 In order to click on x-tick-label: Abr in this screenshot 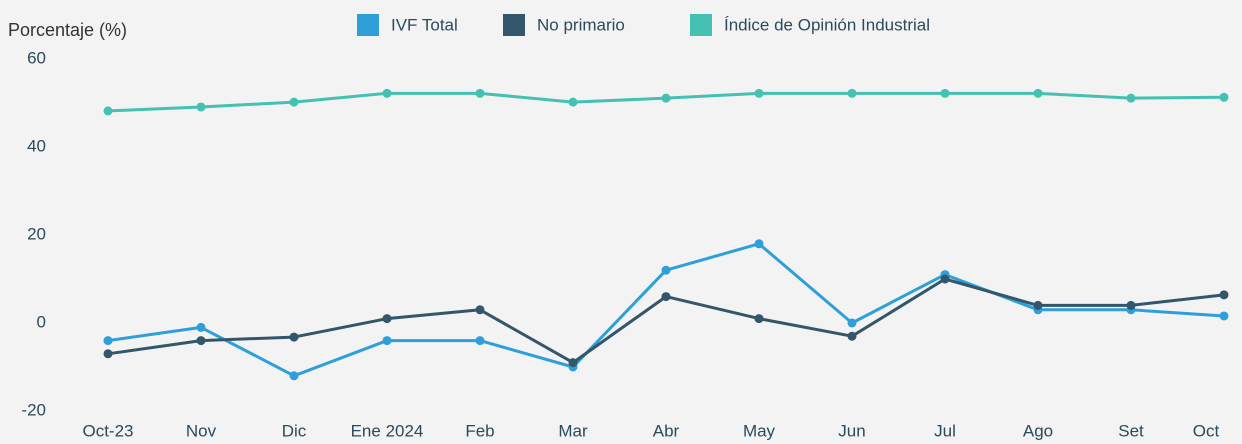, I will do `click(666, 430)`.